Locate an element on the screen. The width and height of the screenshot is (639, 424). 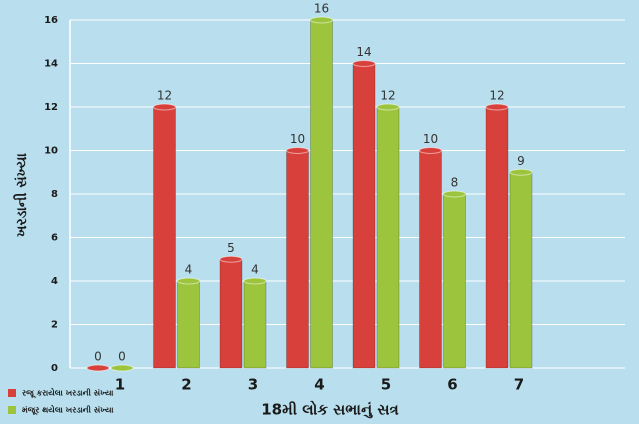
y-tick-label: 16 is located at coordinates (51, 20).